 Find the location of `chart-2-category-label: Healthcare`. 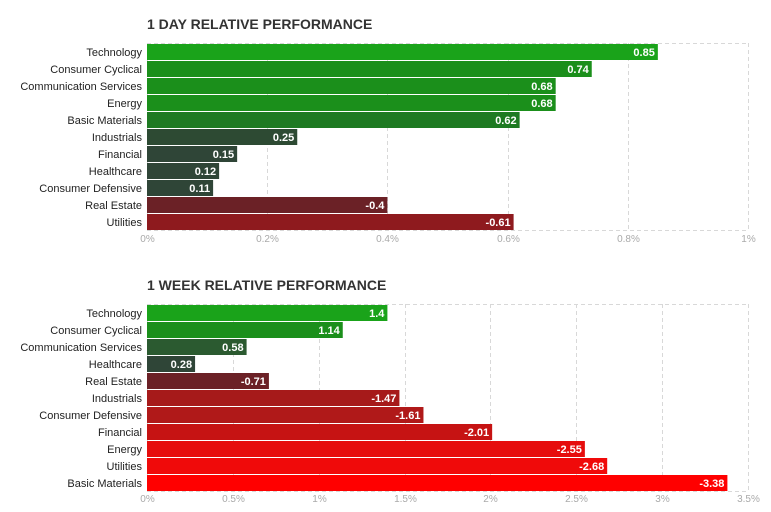

chart-2-category-label: Healthcare is located at coordinates (115, 365).